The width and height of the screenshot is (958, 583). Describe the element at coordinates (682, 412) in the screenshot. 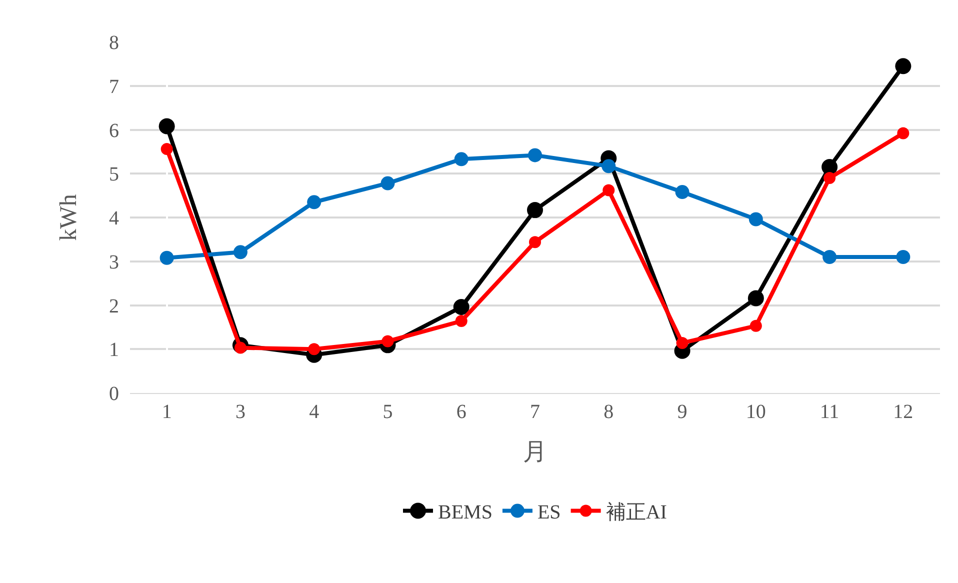

I see `x-tick-label: 9` at that location.